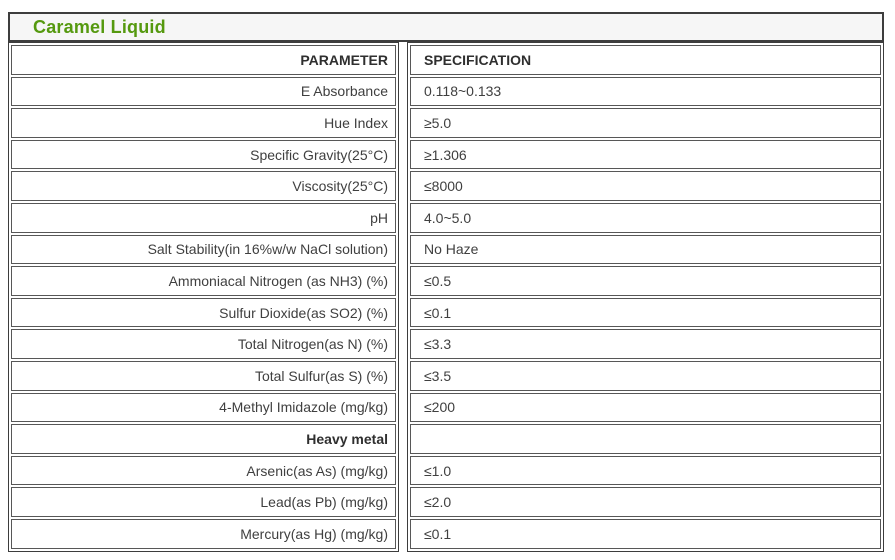 This screenshot has height=560, width=895. I want to click on specification-cell: ≤8000, so click(645, 186).